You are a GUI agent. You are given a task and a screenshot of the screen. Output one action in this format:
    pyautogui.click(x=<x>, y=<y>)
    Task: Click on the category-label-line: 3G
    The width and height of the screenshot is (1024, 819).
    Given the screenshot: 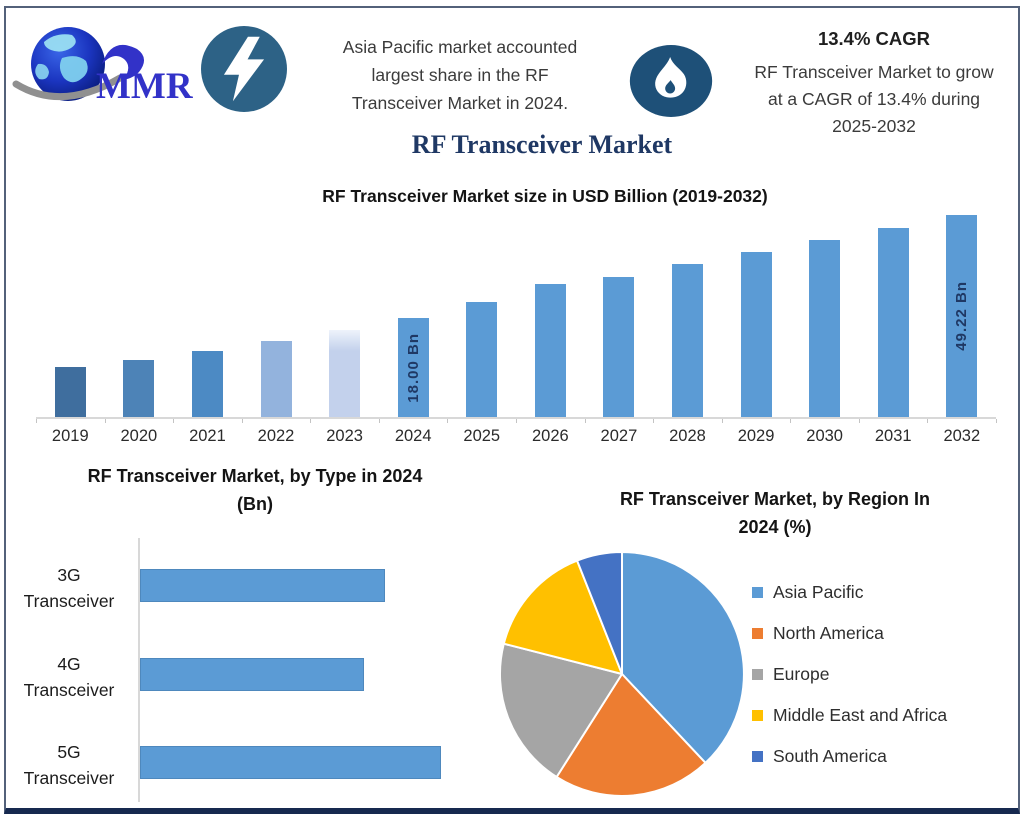 What is the action you would take?
    pyautogui.click(x=69, y=575)
    